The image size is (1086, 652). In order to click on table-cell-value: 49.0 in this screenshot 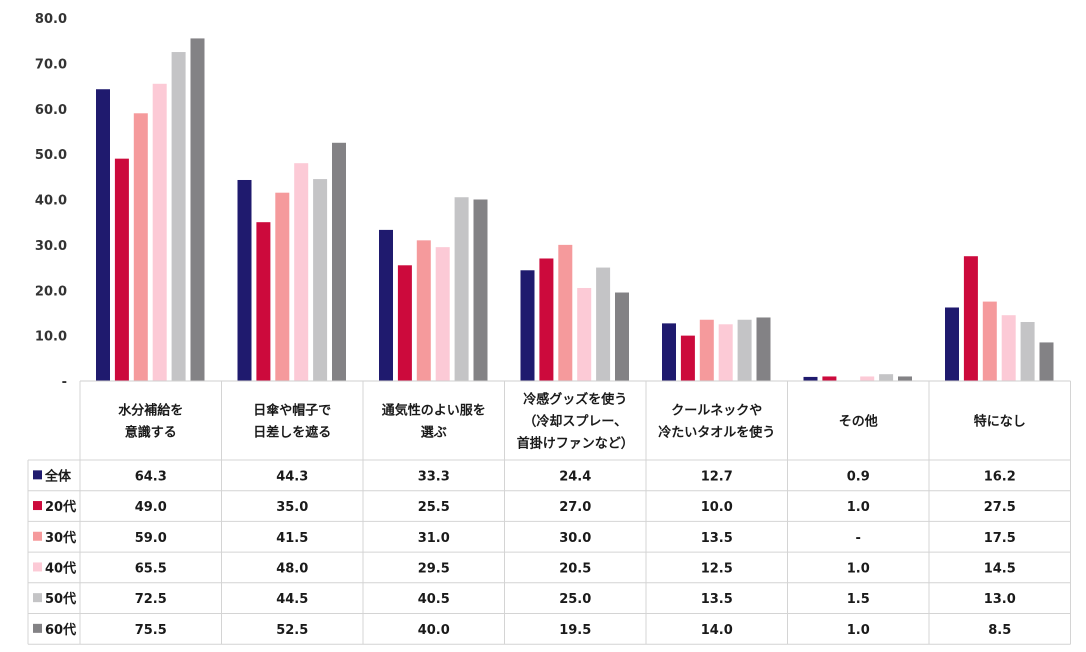, I will do `click(151, 507)`.